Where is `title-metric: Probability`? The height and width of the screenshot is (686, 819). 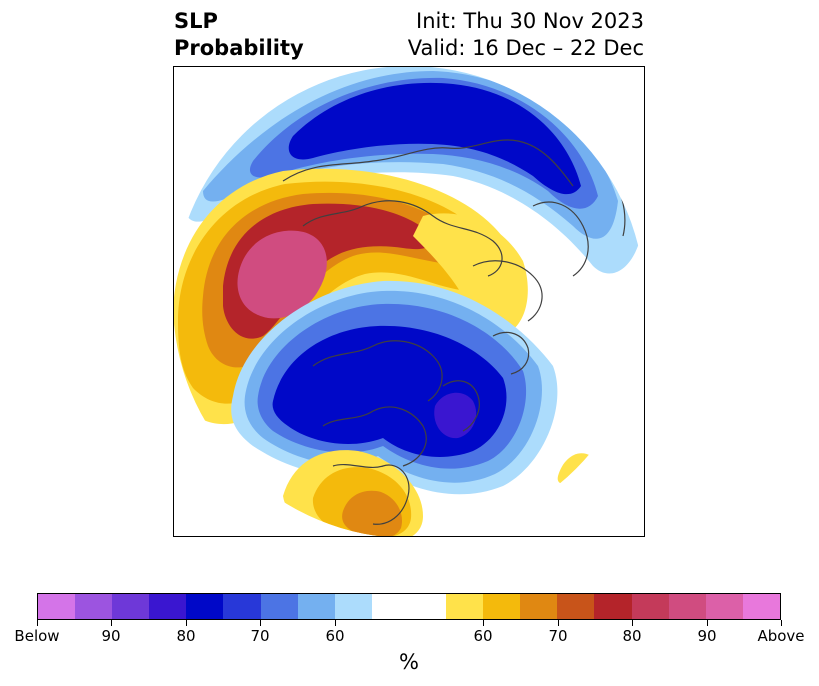
title-metric: Probability is located at coordinates (239, 48).